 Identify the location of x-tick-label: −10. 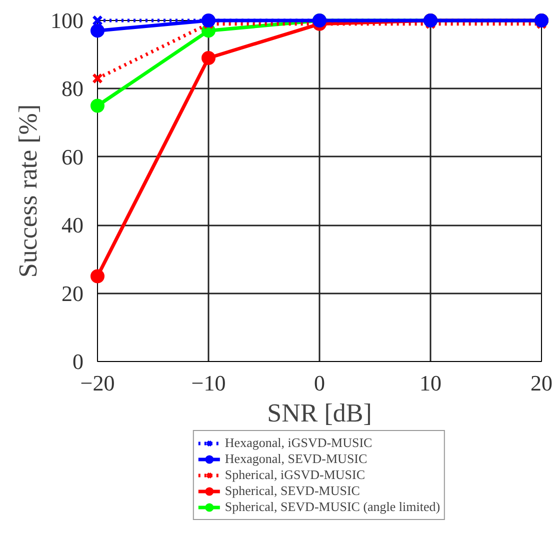
(208, 383).